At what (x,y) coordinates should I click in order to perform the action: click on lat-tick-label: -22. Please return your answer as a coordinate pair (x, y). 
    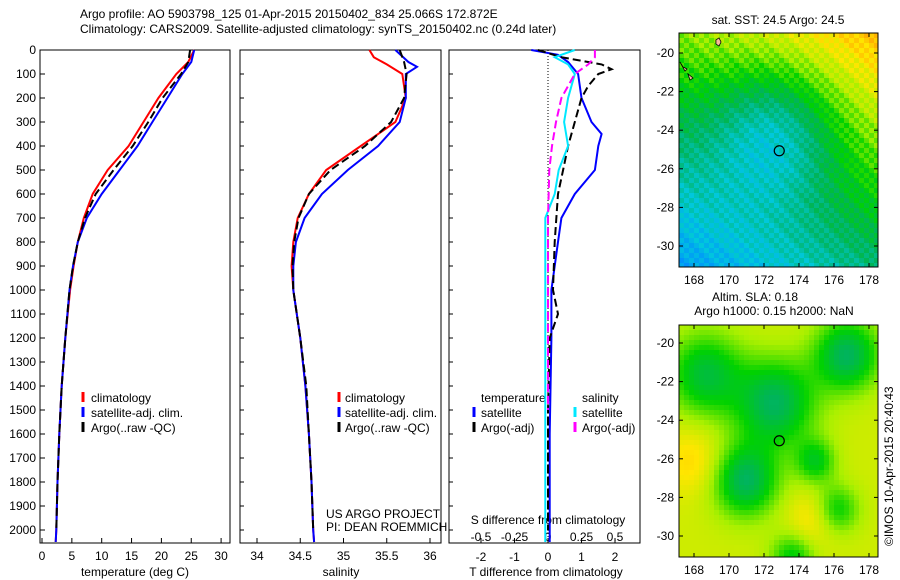
    Looking at the image, I should click on (666, 382).